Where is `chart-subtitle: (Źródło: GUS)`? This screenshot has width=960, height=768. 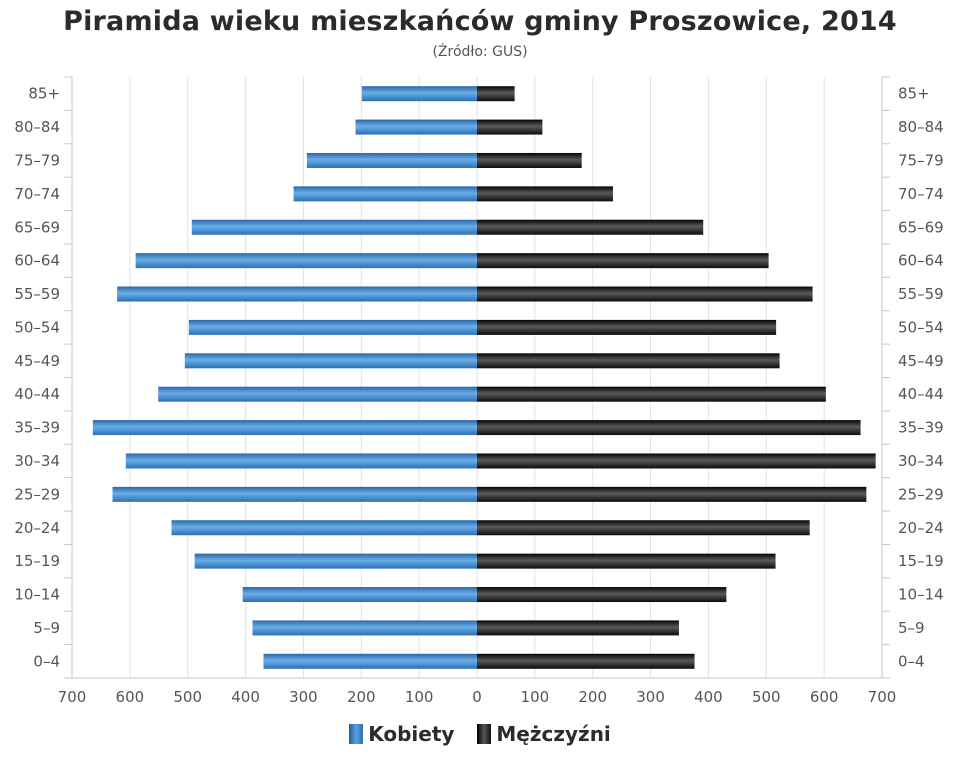
chart-subtitle: (Źródło: GUS) is located at coordinates (480, 52).